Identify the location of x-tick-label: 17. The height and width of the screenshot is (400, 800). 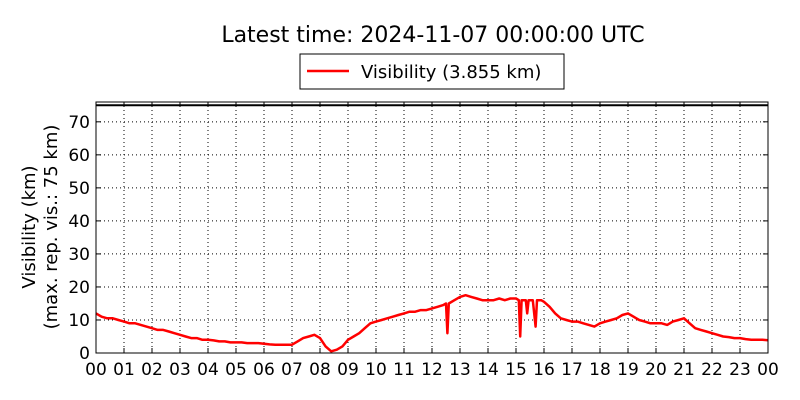
(572, 370).